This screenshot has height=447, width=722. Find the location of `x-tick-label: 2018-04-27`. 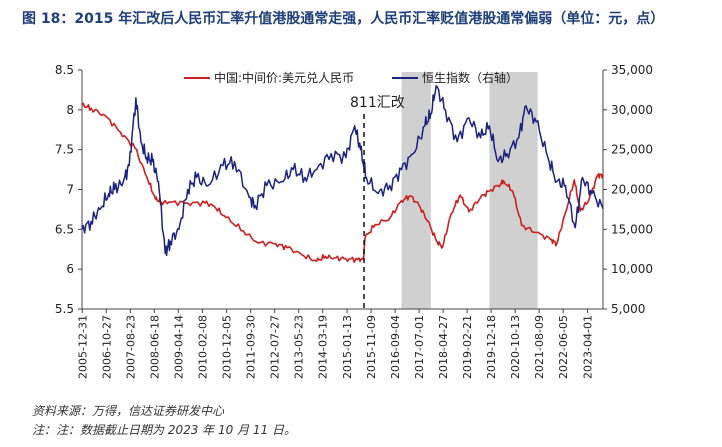

x-tick-label: 2018-04-27 is located at coordinates (443, 347).